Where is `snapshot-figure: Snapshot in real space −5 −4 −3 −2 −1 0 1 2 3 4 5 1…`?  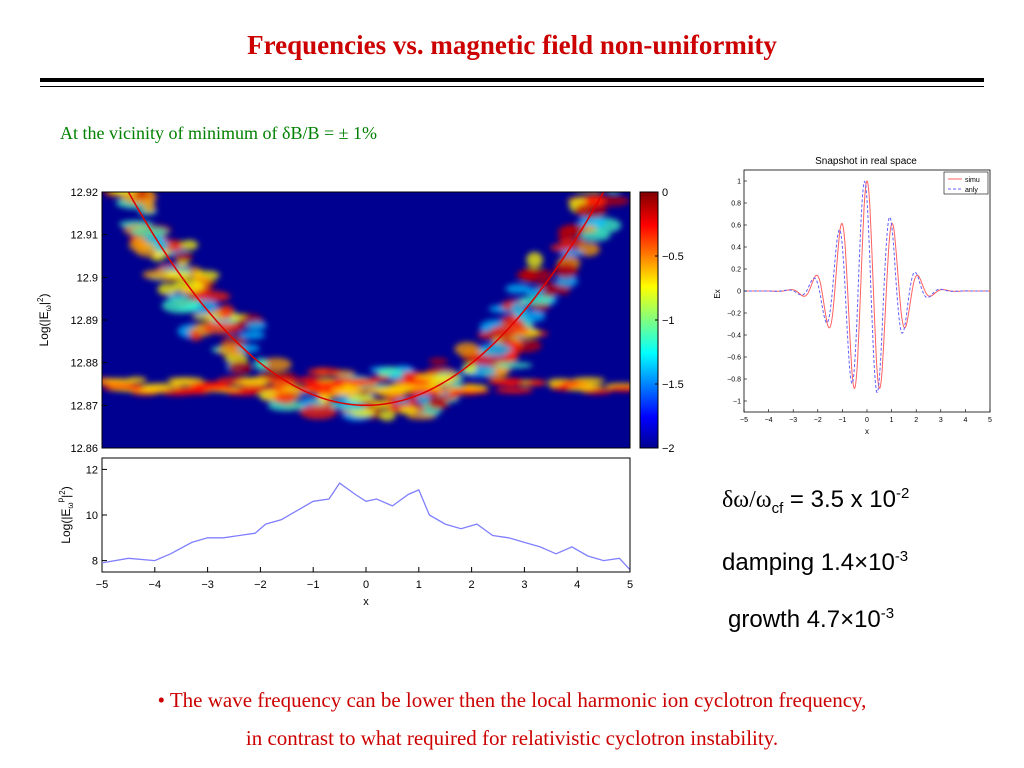
snapshot-figure: Snapshot in real space −5 −4 −3 −2 −1 0 1 2 3 4 5 1… is located at coordinates (854, 295).